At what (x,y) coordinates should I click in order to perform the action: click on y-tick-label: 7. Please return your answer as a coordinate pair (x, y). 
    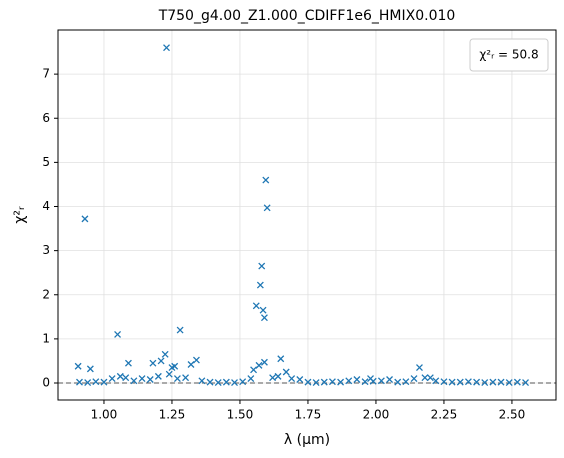
    Looking at the image, I should click on (46, 74).